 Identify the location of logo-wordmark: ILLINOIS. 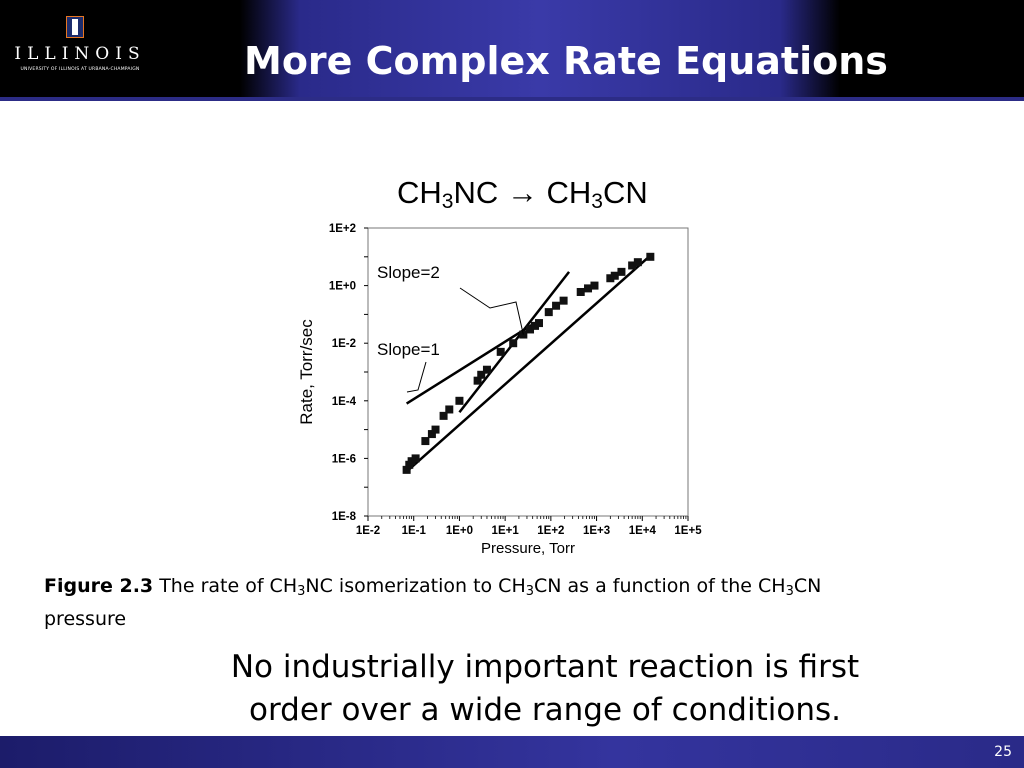
(80, 54).